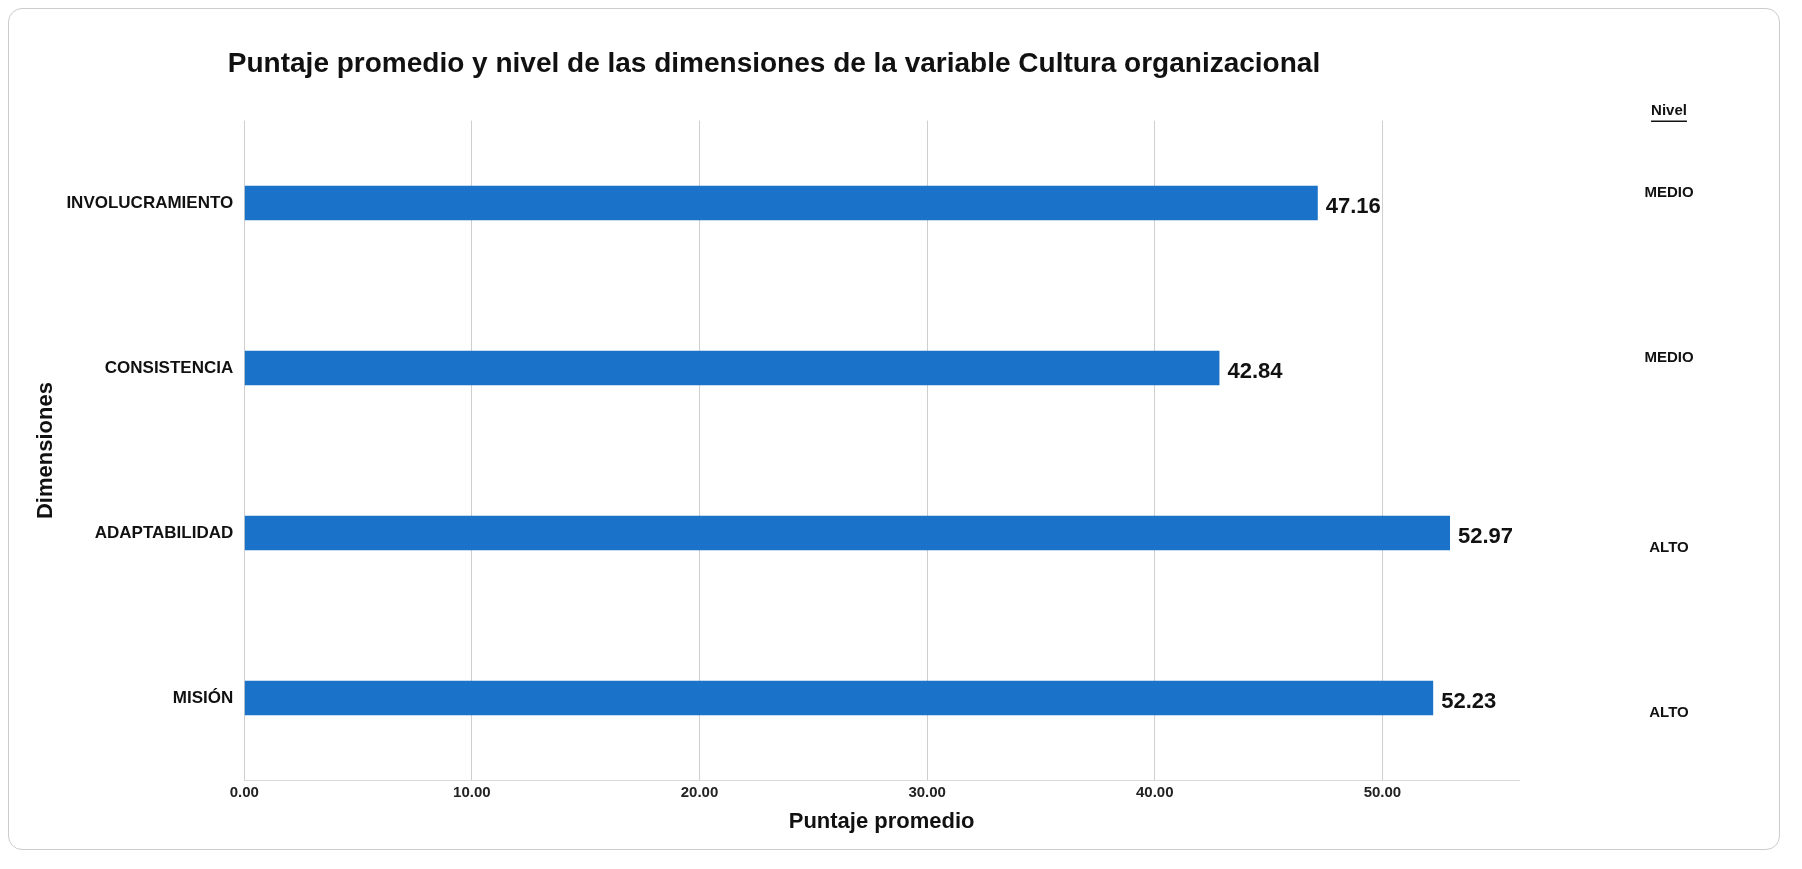 The width and height of the screenshot is (1802, 869). What do you see at coordinates (1255, 371) in the screenshot?
I see `data-label: 42.84` at bounding box center [1255, 371].